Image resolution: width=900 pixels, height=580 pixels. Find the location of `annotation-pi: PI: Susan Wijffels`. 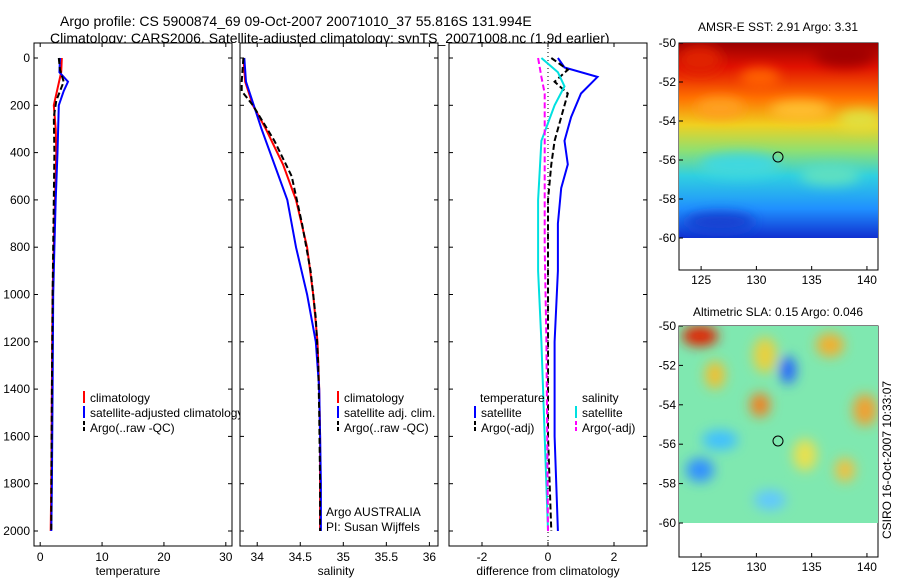

annotation-pi: PI: Susan Wijffels is located at coordinates (373, 527).